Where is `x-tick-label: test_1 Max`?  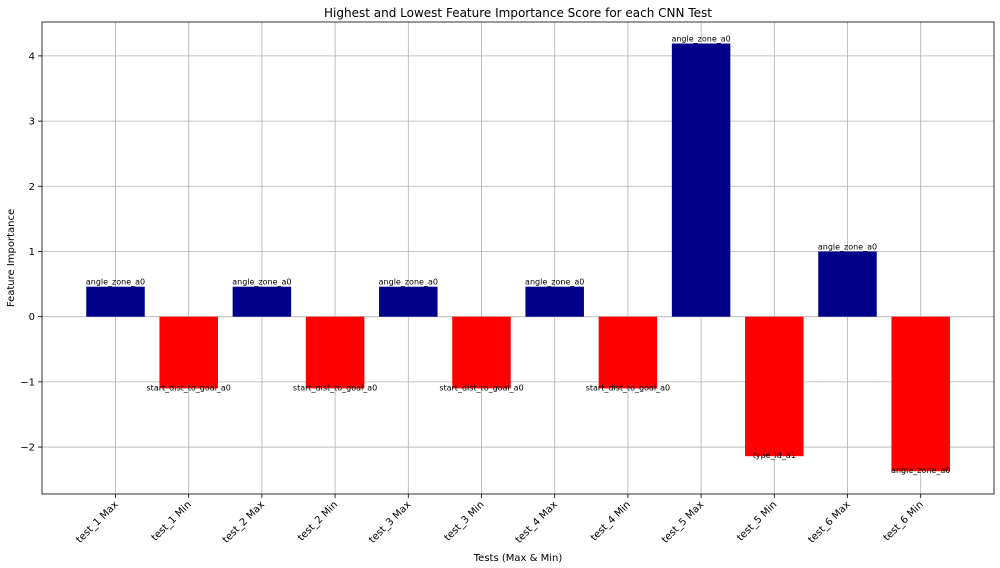
x-tick-label: test_1 Max is located at coordinates (97, 522).